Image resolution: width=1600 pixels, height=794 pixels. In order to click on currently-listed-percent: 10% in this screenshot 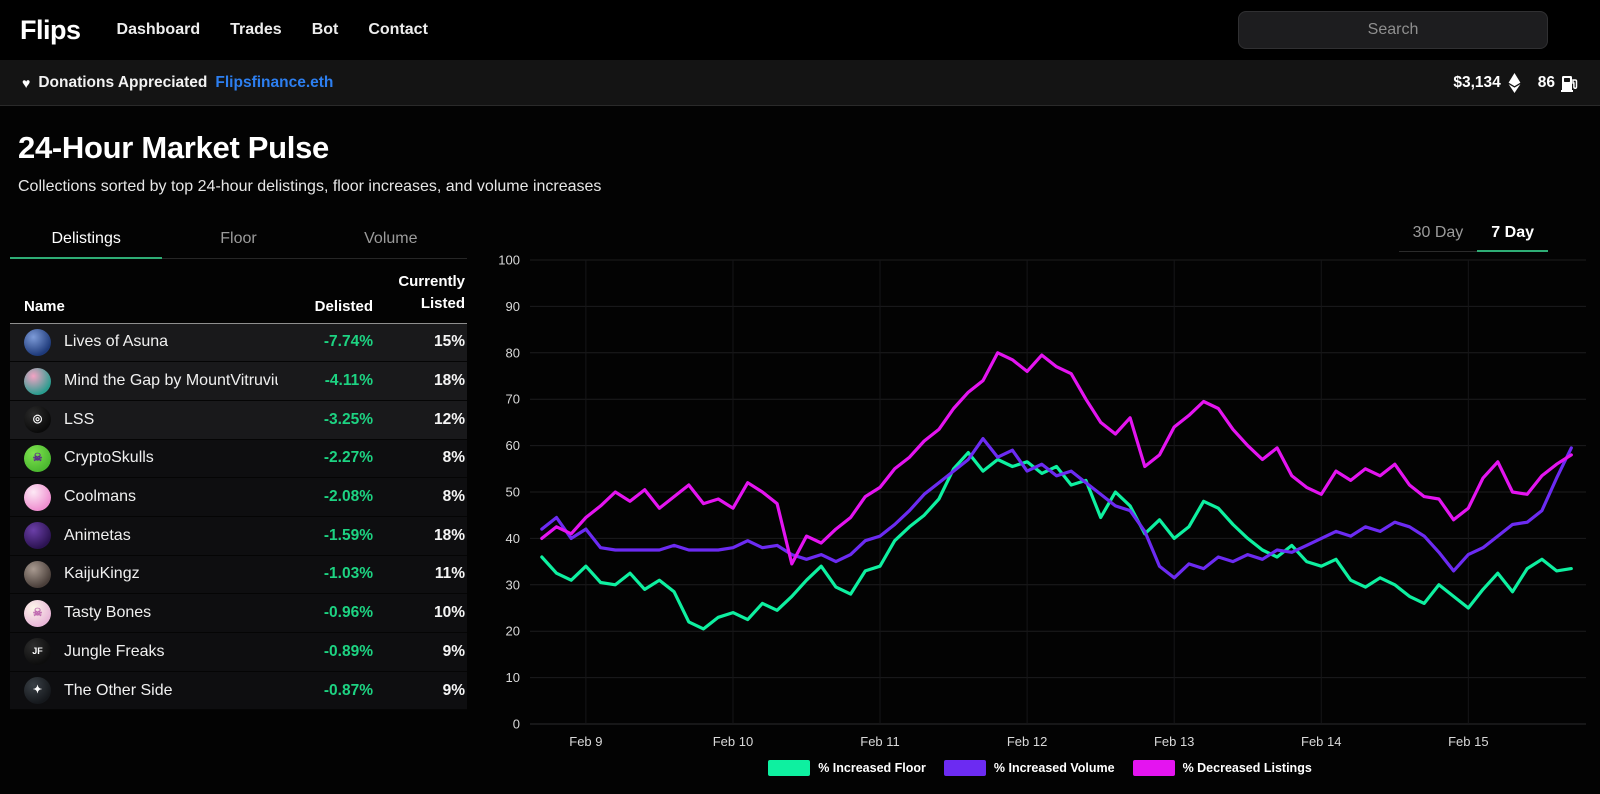, I will do `click(449, 613)`.